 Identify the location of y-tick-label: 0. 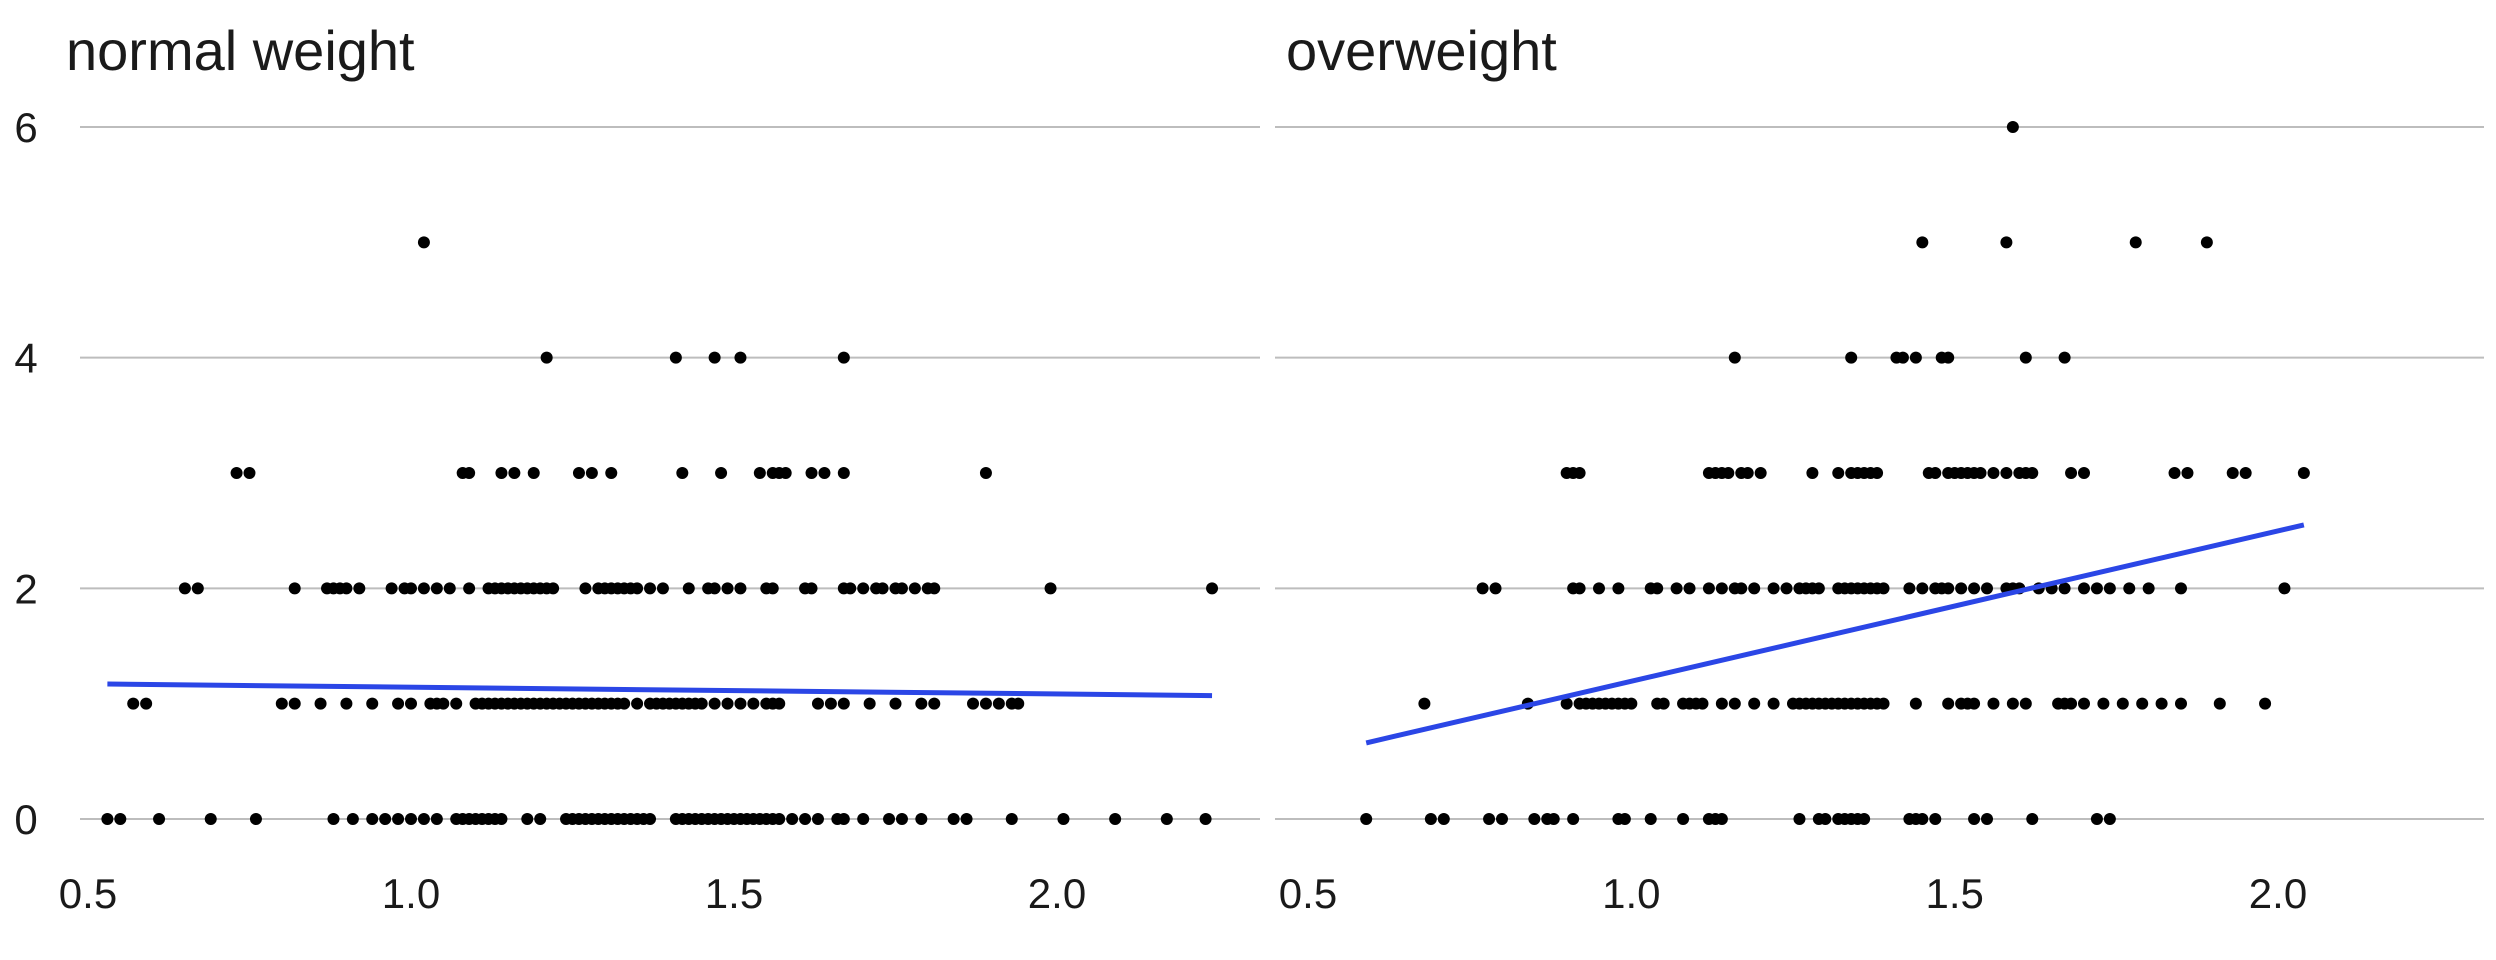
(25, 819).